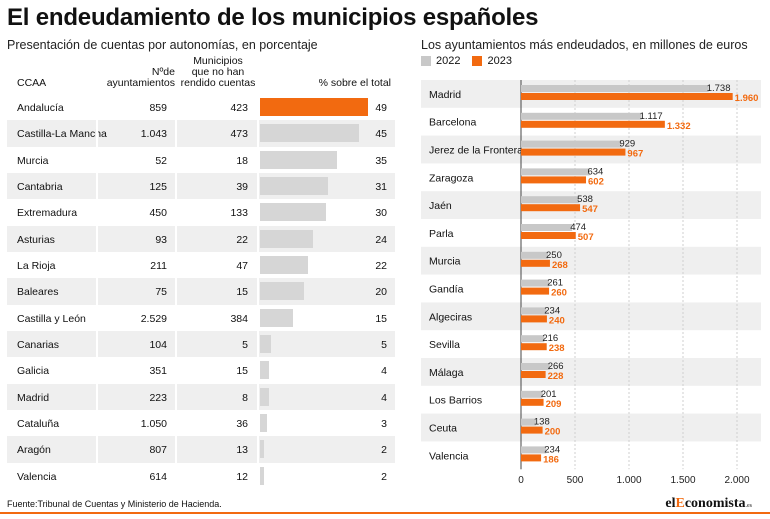 This screenshot has width=770, height=519. Describe the element at coordinates (455, 401) in the screenshot. I see `category-label: Los Barrios` at that location.